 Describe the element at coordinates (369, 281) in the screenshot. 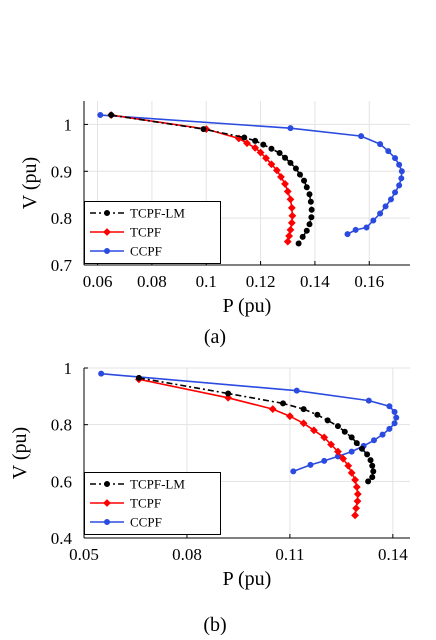

I see `x-tick-label: 0.16` at that location.